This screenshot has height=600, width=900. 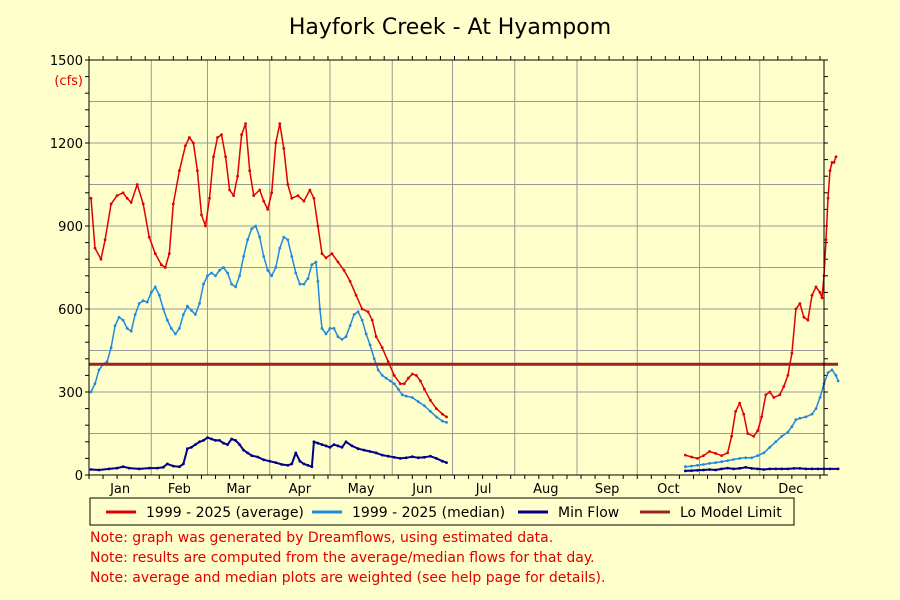 What do you see at coordinates (483, 489) in the screenshot?
I see `x-month-label: Jul` at bounding box center [483, 489].